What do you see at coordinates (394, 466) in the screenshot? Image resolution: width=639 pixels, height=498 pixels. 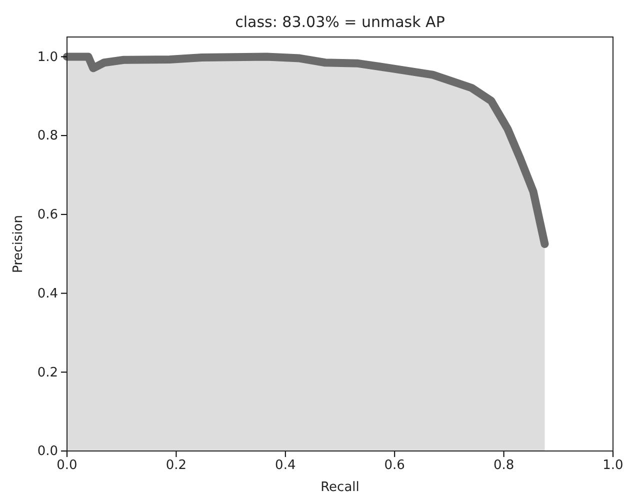 I see `x-tick-label: 0.6` at bounding box center [394, 466].